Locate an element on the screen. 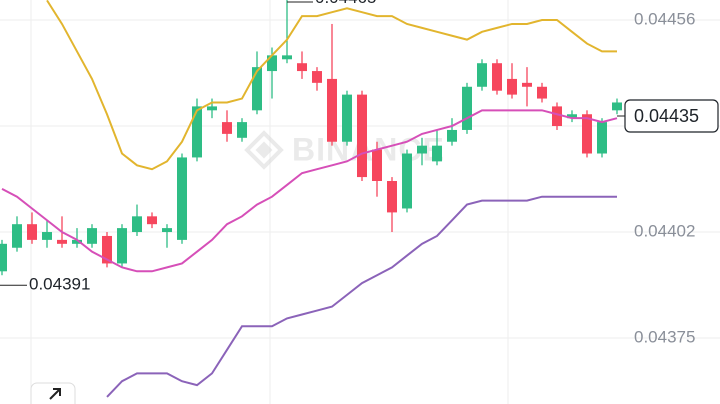 Image resolution: width=720 pixels, height=404 pixels. y-tick-label: 0.04402 is located at coordinates (664, 231).